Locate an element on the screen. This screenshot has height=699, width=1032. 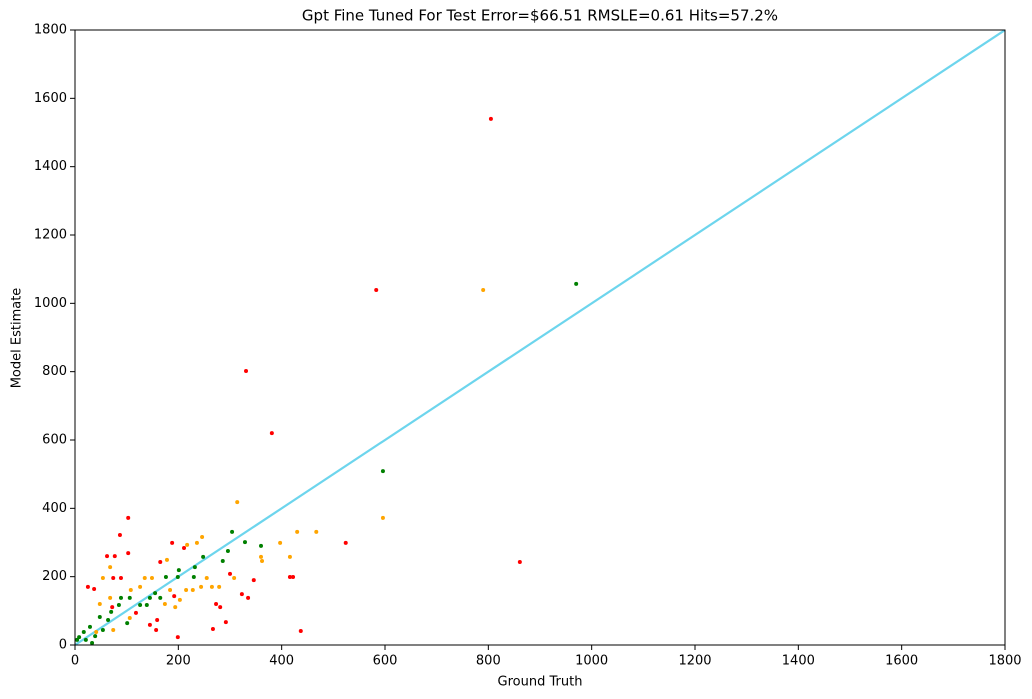
x-tick-label: 1200 is located at coordinates (694, 661).